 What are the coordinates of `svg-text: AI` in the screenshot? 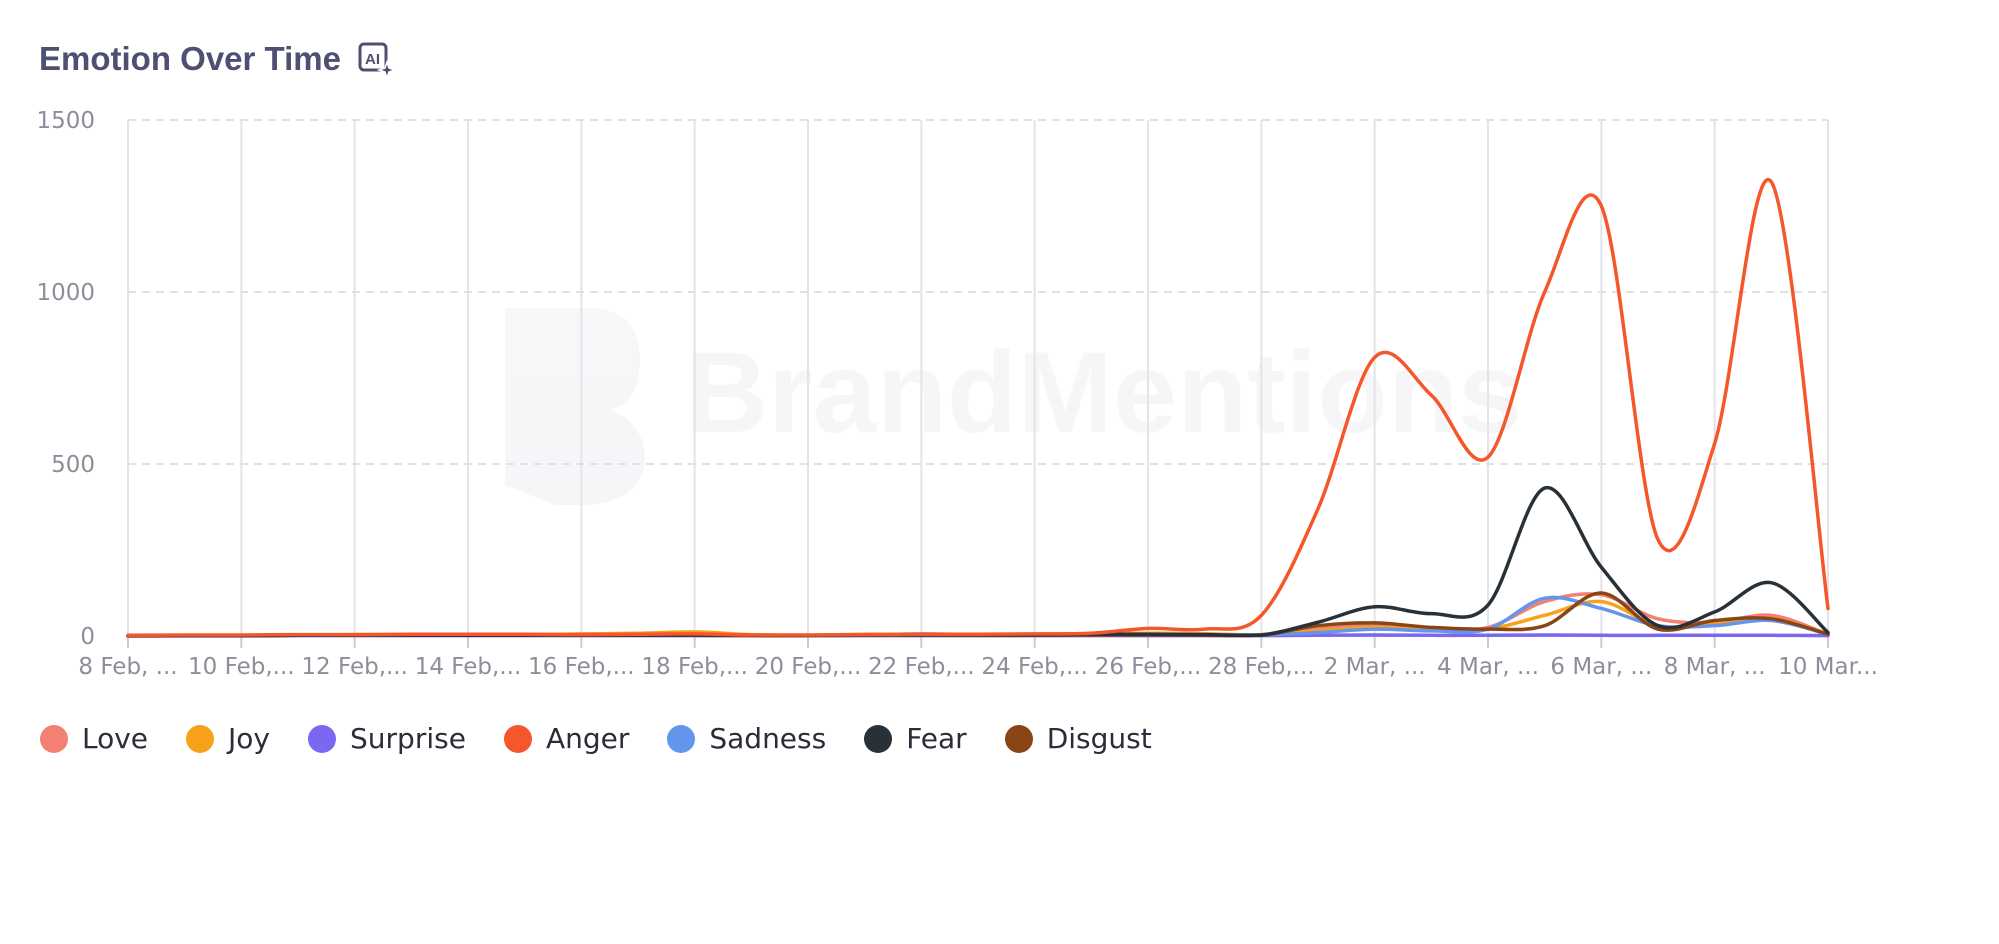 It's located at (372, 59).